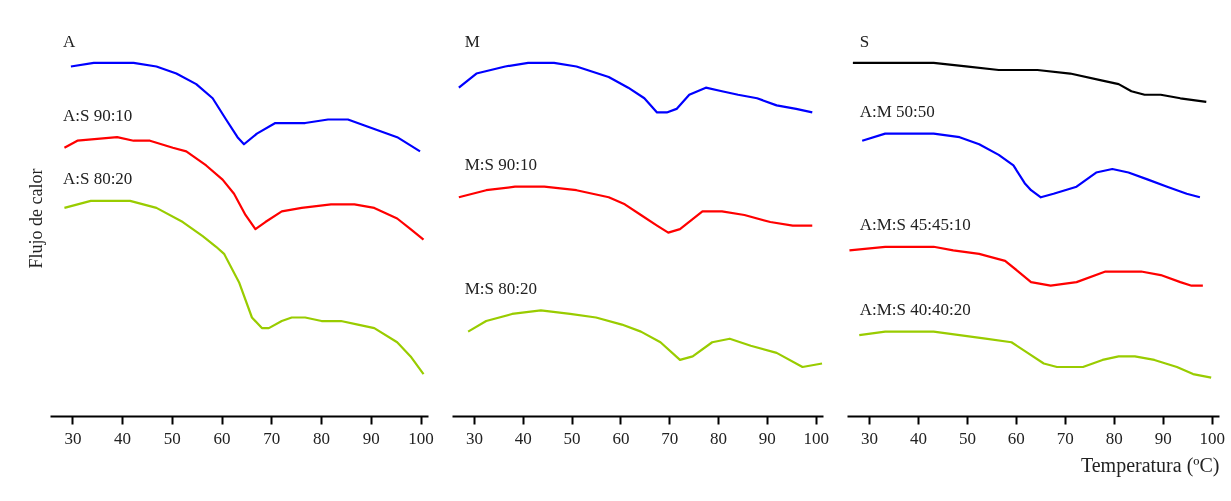 The width and height of the screenshot is (1231, 501). I want to click on series-label: M:S 90:10, so click(500, 165).